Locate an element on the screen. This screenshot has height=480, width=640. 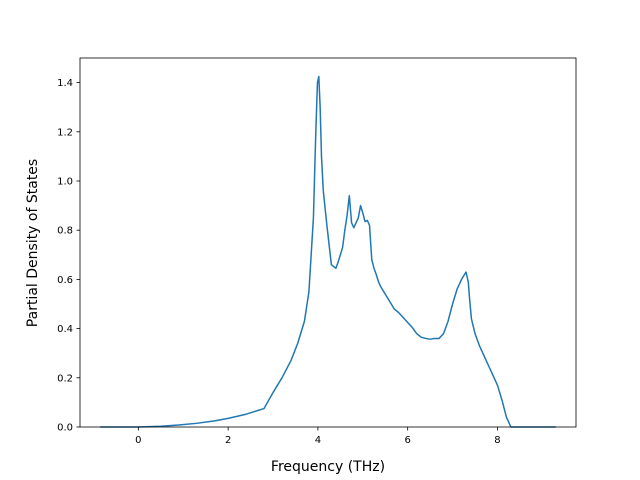
y-tick-label: 1.4 is located at coordinates (65, 83).